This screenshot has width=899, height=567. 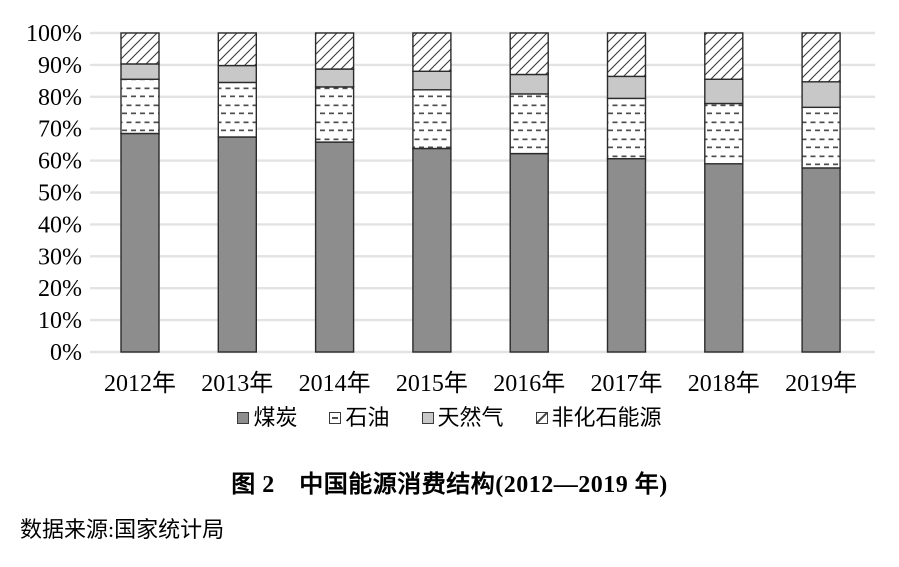 What do you see at coordinates (606, 417) in the screenshot?
I see `legend-label-non-fossil: 非化石能源` at bounding box center [606, 417].